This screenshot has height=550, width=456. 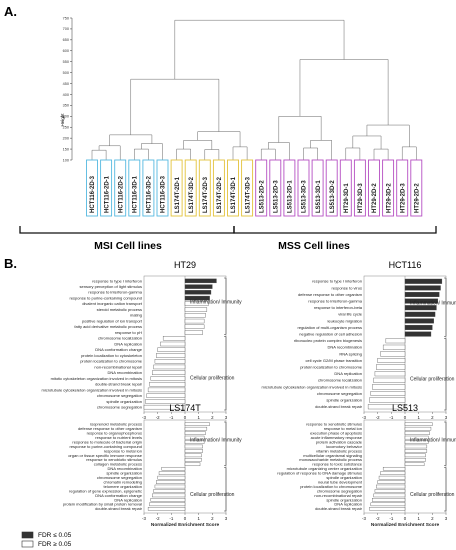 What do you see at coordinates (185, 408) in the screenshot?
I see `panel-title: LS174T` at bounding box center [185, 408].